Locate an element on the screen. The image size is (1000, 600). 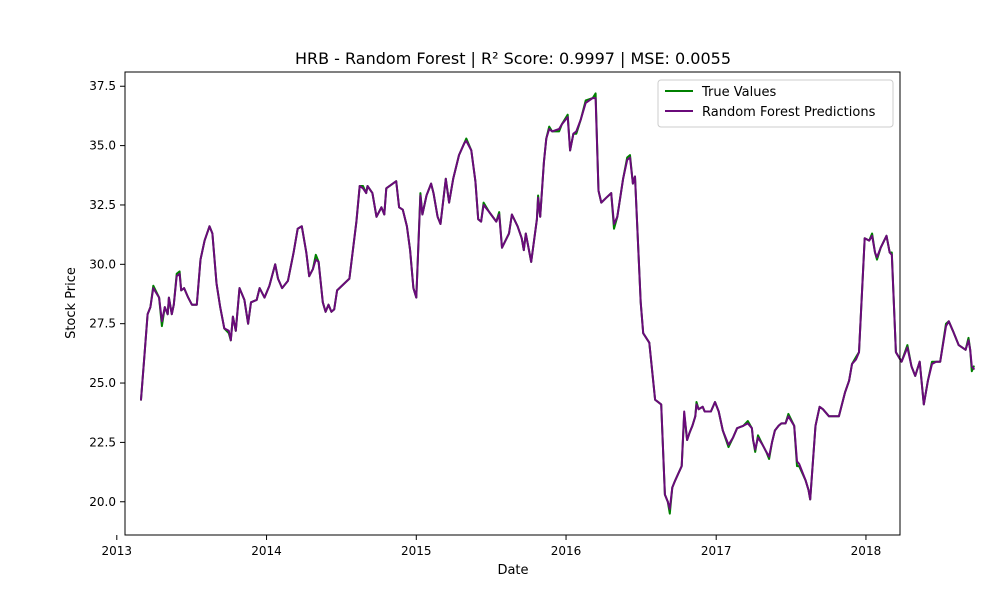
y-axis-label: Stock Price is located at coordinates (71, 303).